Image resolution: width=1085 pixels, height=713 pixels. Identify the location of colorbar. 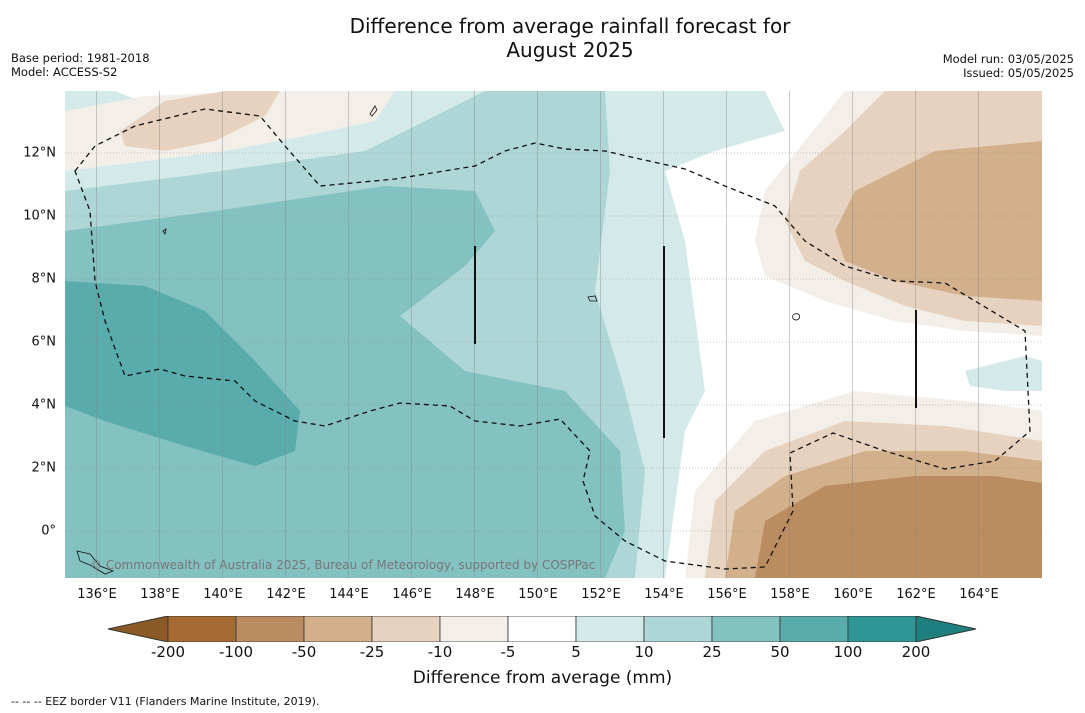
(542, 629).